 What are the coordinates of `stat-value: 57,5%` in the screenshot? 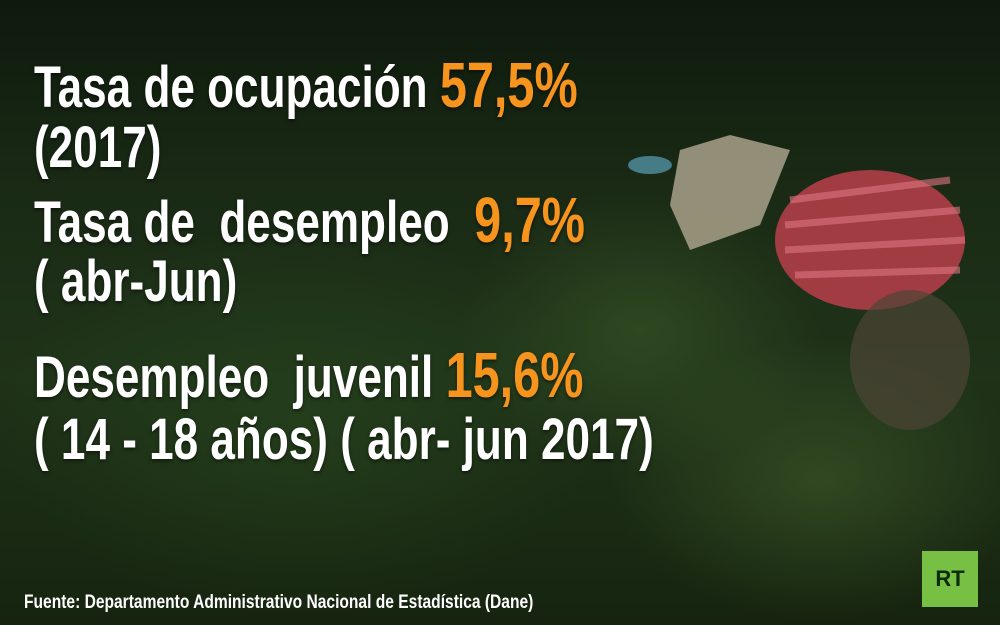 It's located at (508, 85).